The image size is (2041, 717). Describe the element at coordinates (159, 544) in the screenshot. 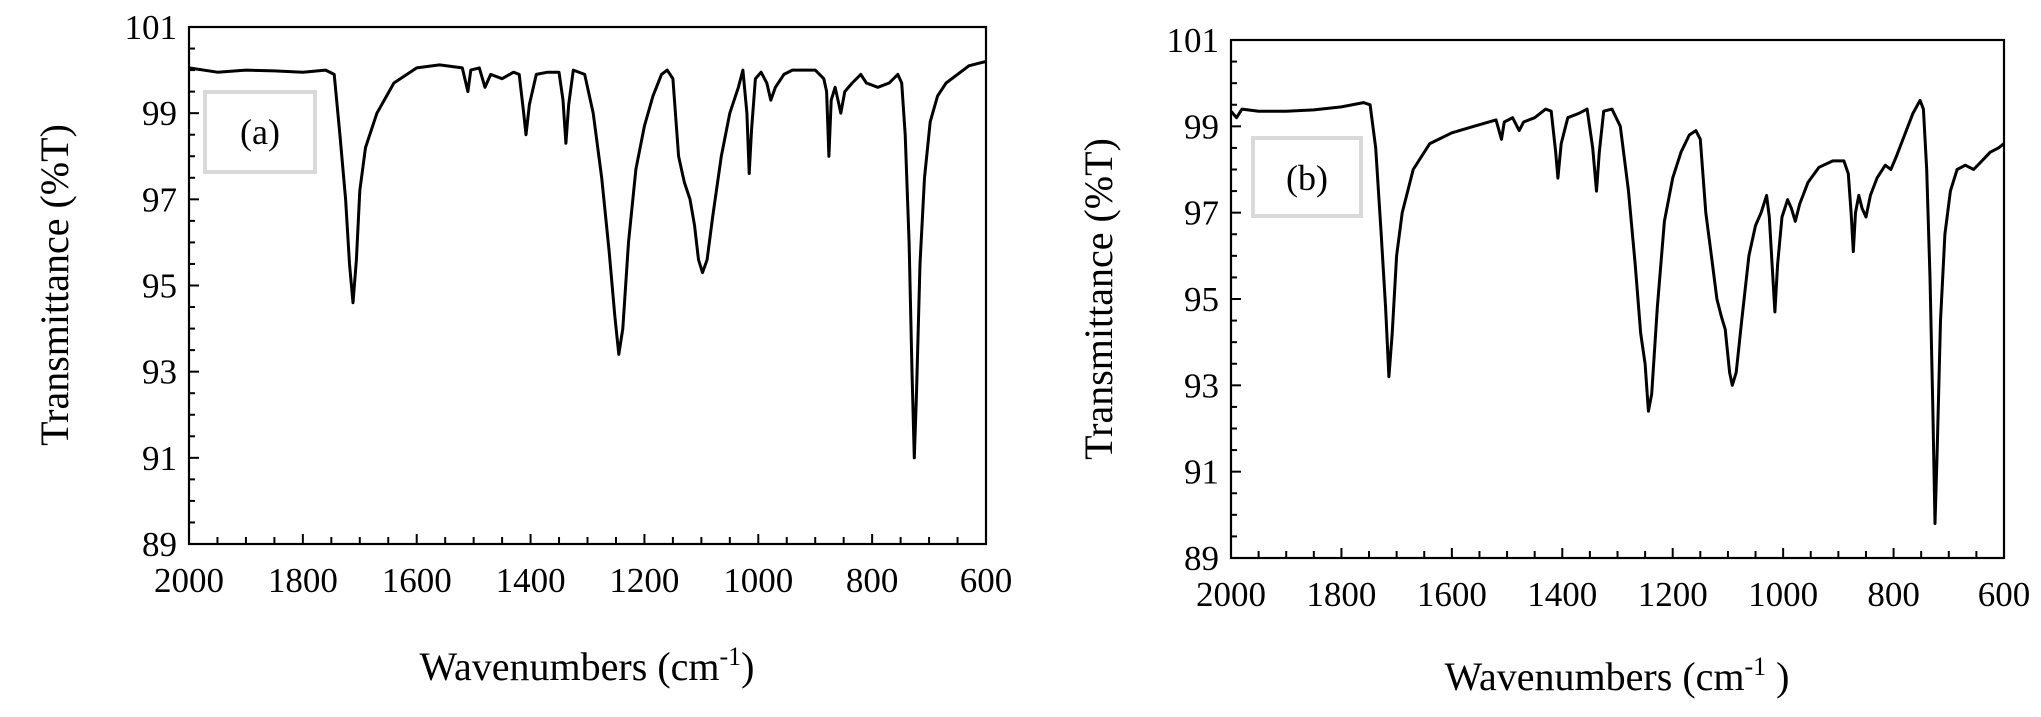

I see `a-y-tick-label: 89` at that location.